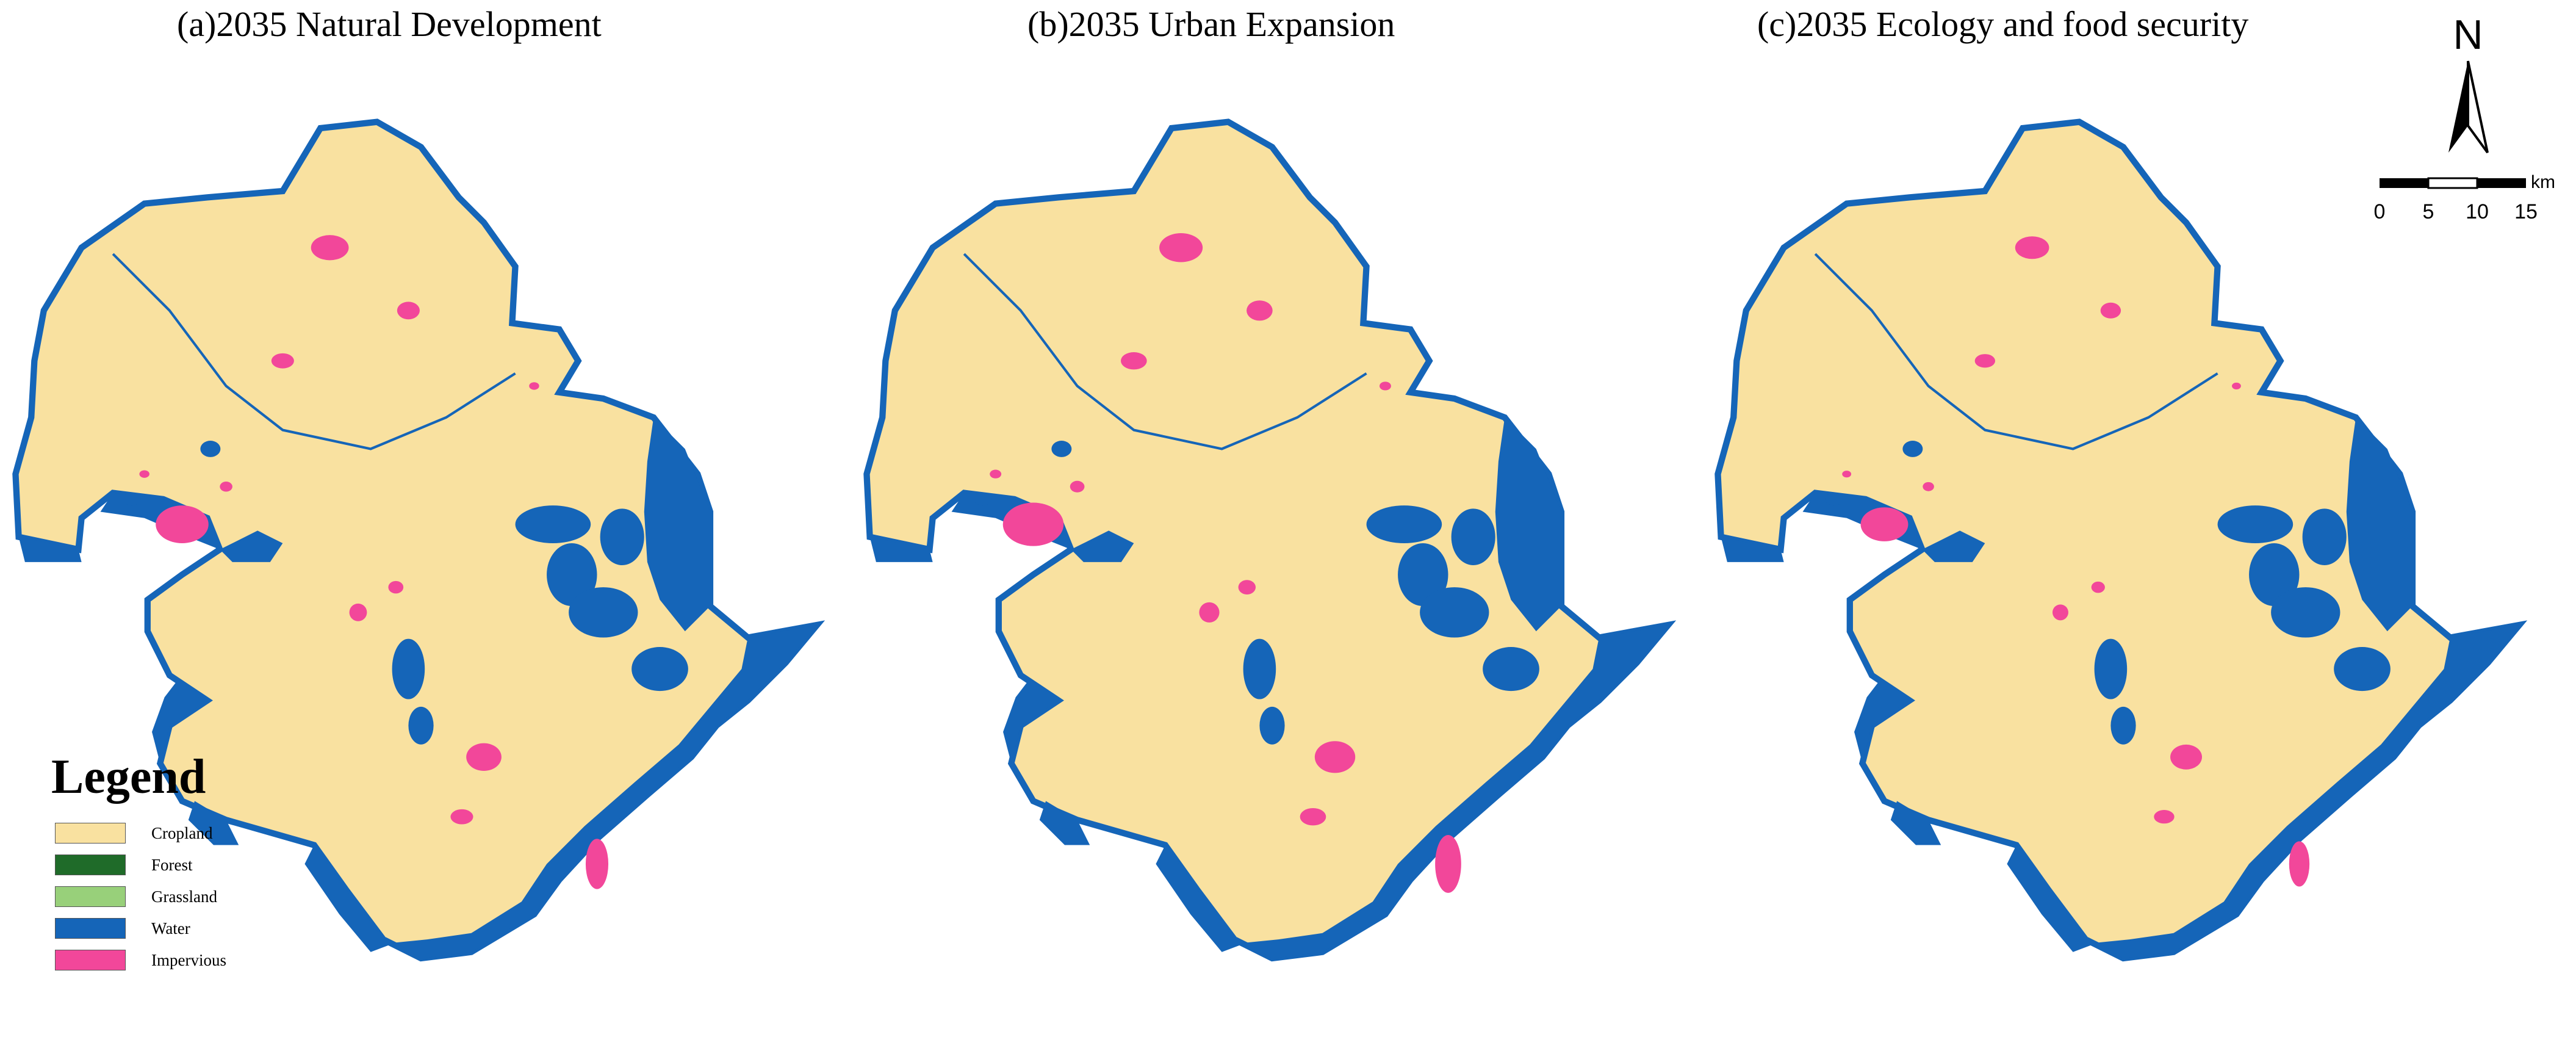 The width and height of the screenshot is (2576, 1037). I want to click on legend-title: Legend, so click(128, 777).